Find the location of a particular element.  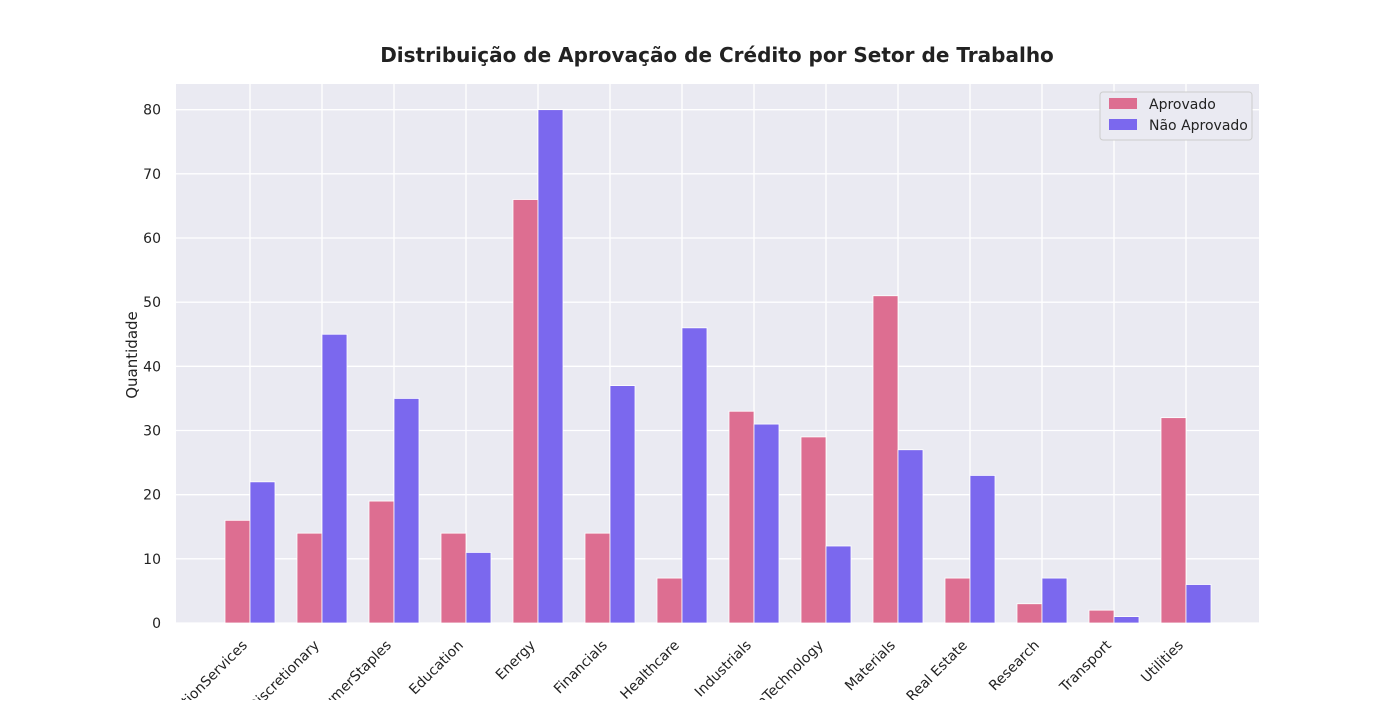

y-tick-label: 40 is located at coordinates (152, 367).